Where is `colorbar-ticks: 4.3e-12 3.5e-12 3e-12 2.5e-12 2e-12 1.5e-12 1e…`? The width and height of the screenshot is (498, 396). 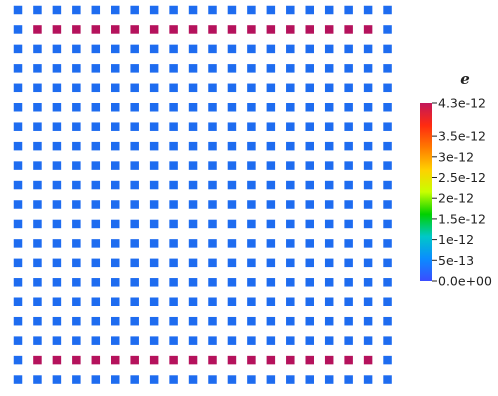
colorbar-ticks: 4.3e-12 3.5e-12 3e-12 2.5e-12 2e-12 1.5e-12 1e… is located at coordinates (462, 192).